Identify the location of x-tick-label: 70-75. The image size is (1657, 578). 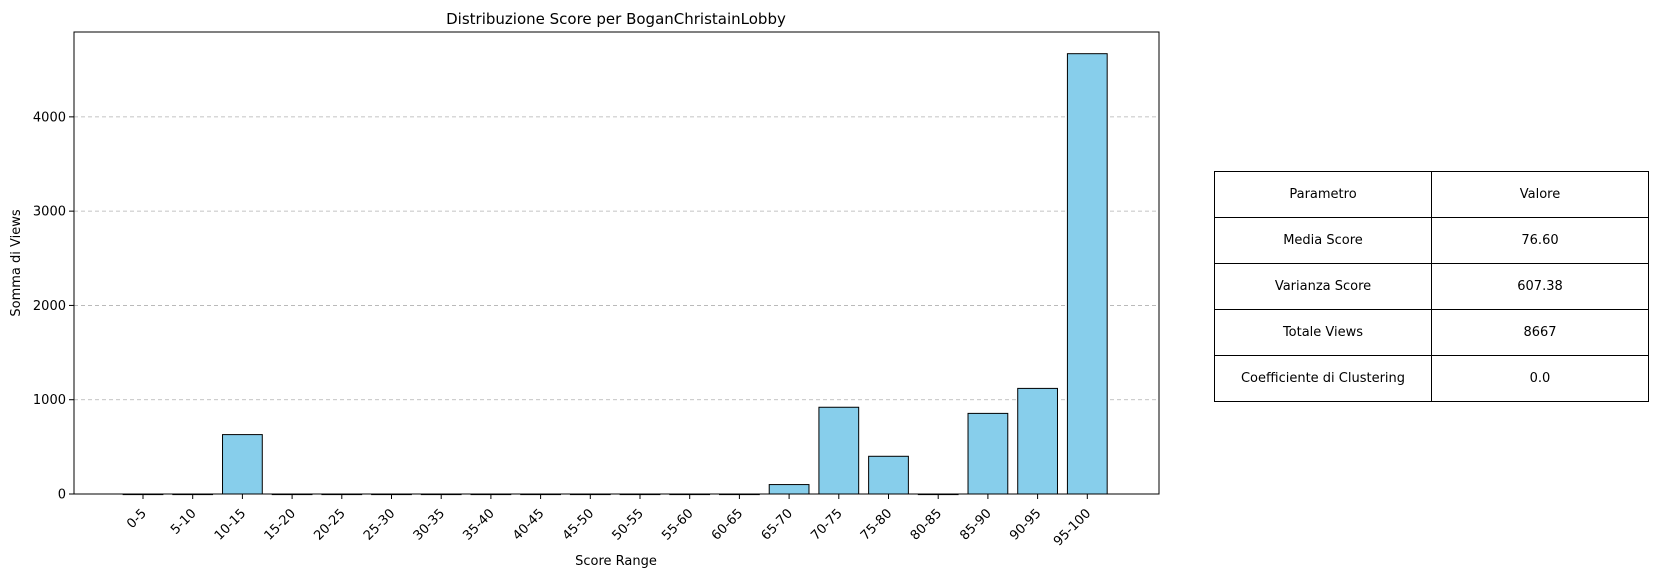
(826, 524).